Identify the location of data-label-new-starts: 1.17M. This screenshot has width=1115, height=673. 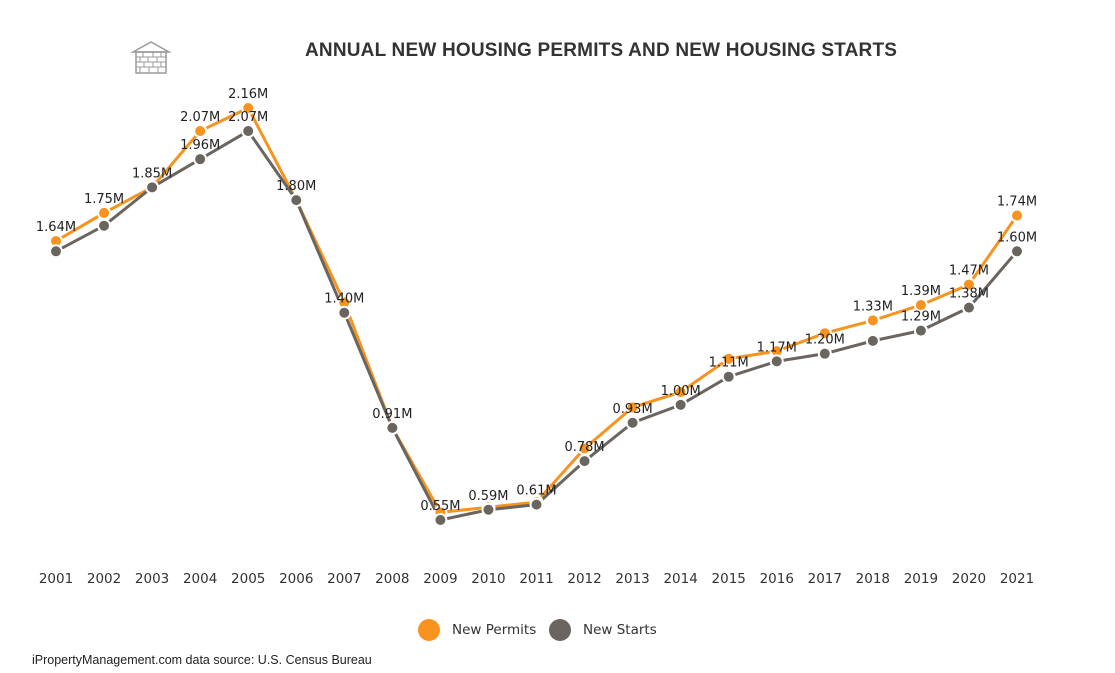
(777, 347).